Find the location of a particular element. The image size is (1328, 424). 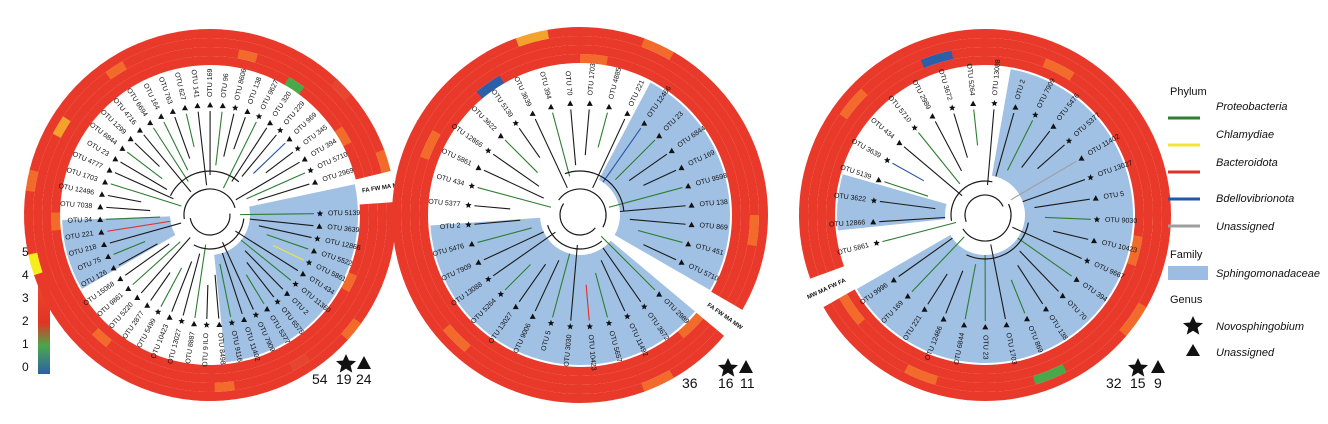

colorbar-tick: 5 is located at coordinates (25, 252).